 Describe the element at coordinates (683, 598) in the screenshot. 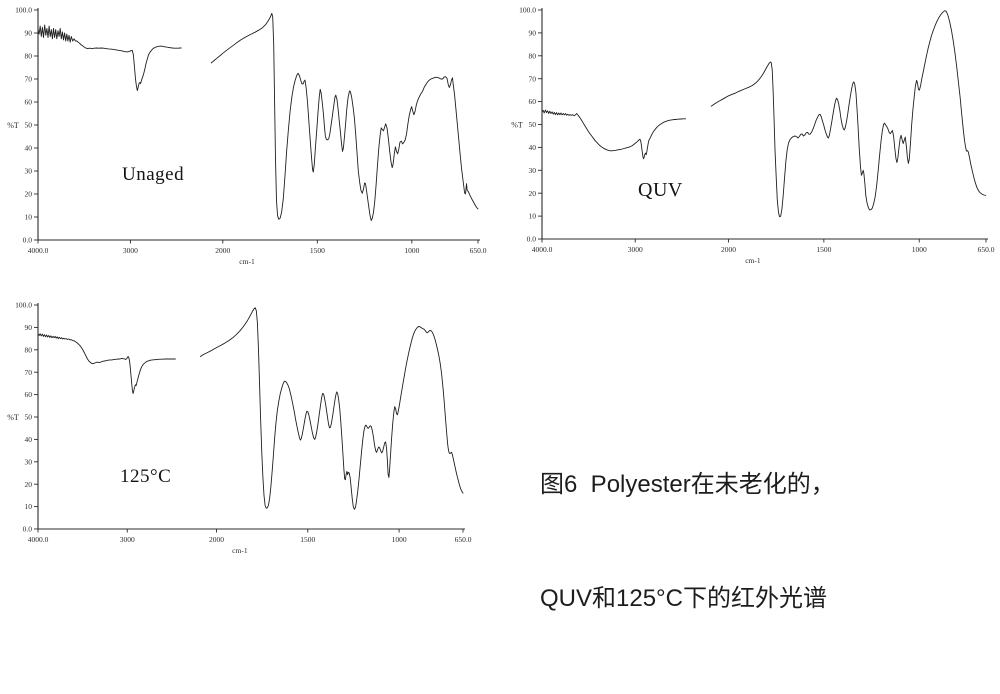

I see `caption-line-2: QUV和125°C下的红外光谱` at that location.